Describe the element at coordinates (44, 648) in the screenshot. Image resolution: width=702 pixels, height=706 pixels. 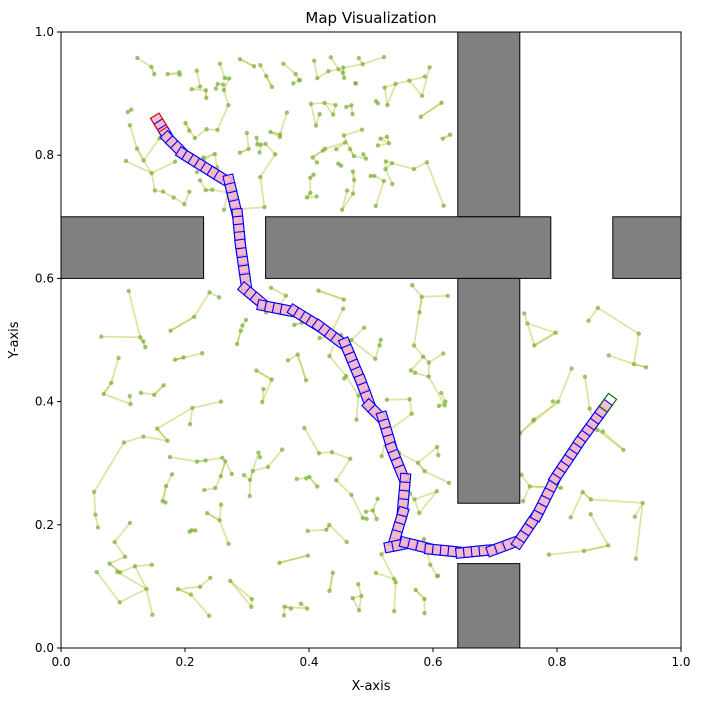
I see `y-tick-label: 0.0` at that location.